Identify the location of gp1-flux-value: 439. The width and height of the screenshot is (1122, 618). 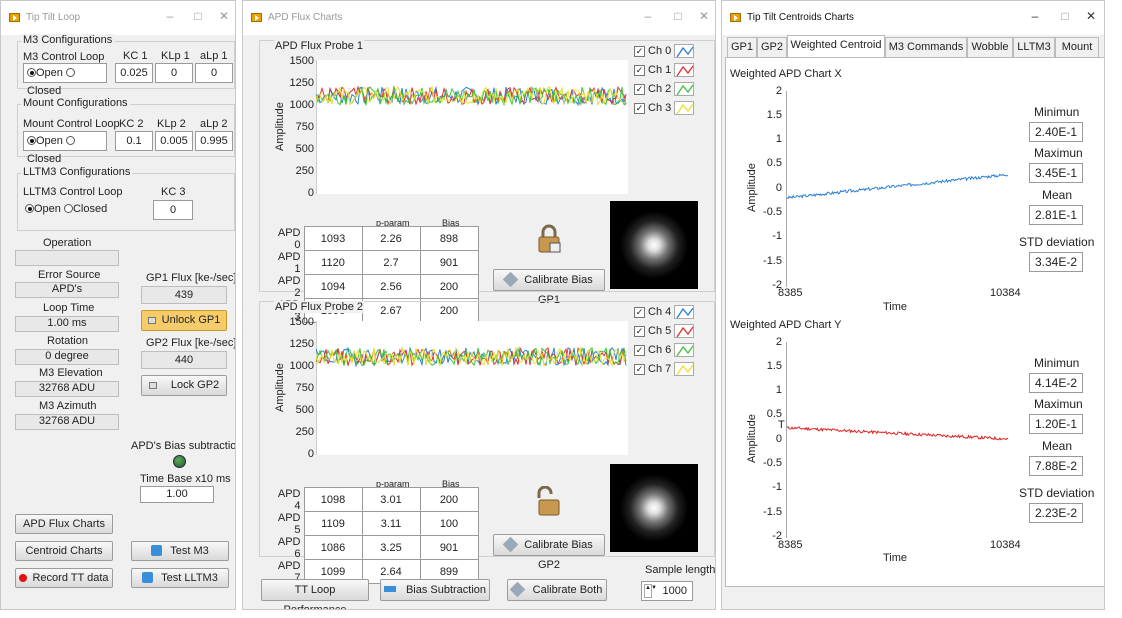
(184, 295).